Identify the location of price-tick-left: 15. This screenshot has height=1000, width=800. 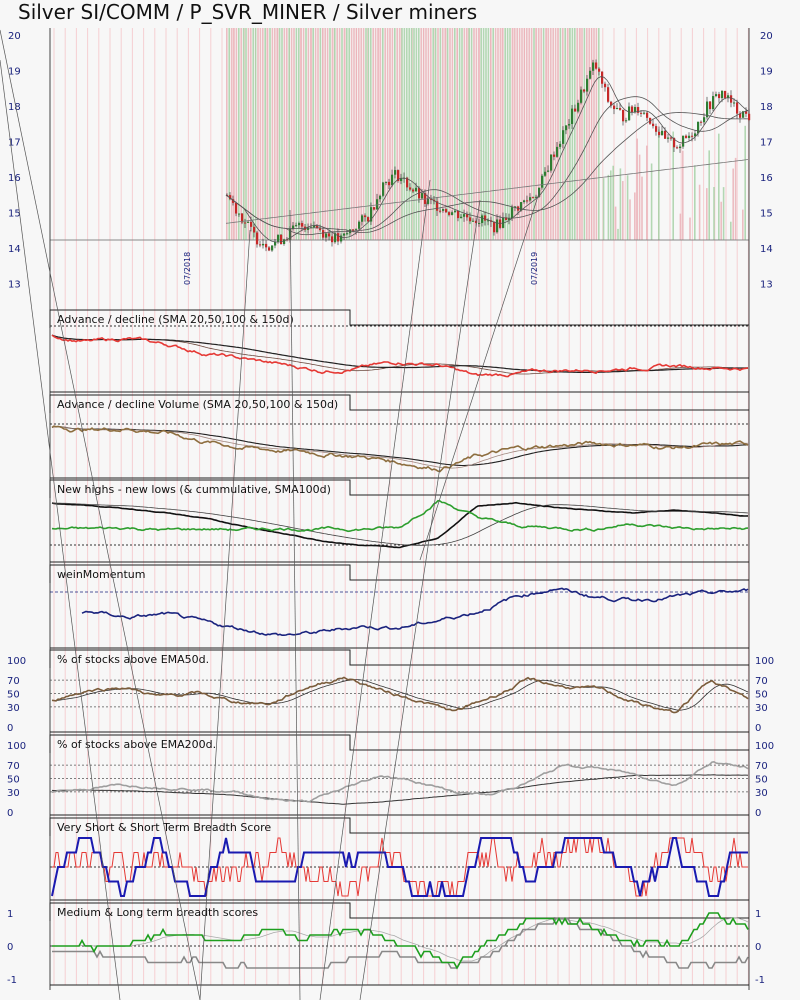
(14, 214).